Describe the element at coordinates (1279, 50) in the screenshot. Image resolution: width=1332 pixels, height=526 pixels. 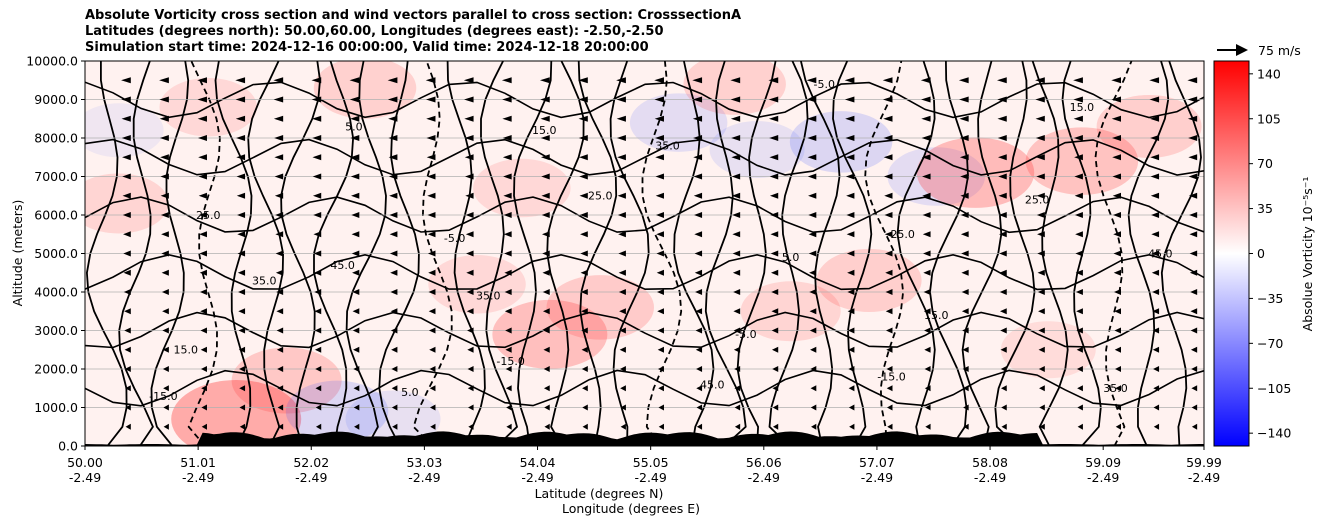
I see `quiver-key-label: 75 m/s` at that location.